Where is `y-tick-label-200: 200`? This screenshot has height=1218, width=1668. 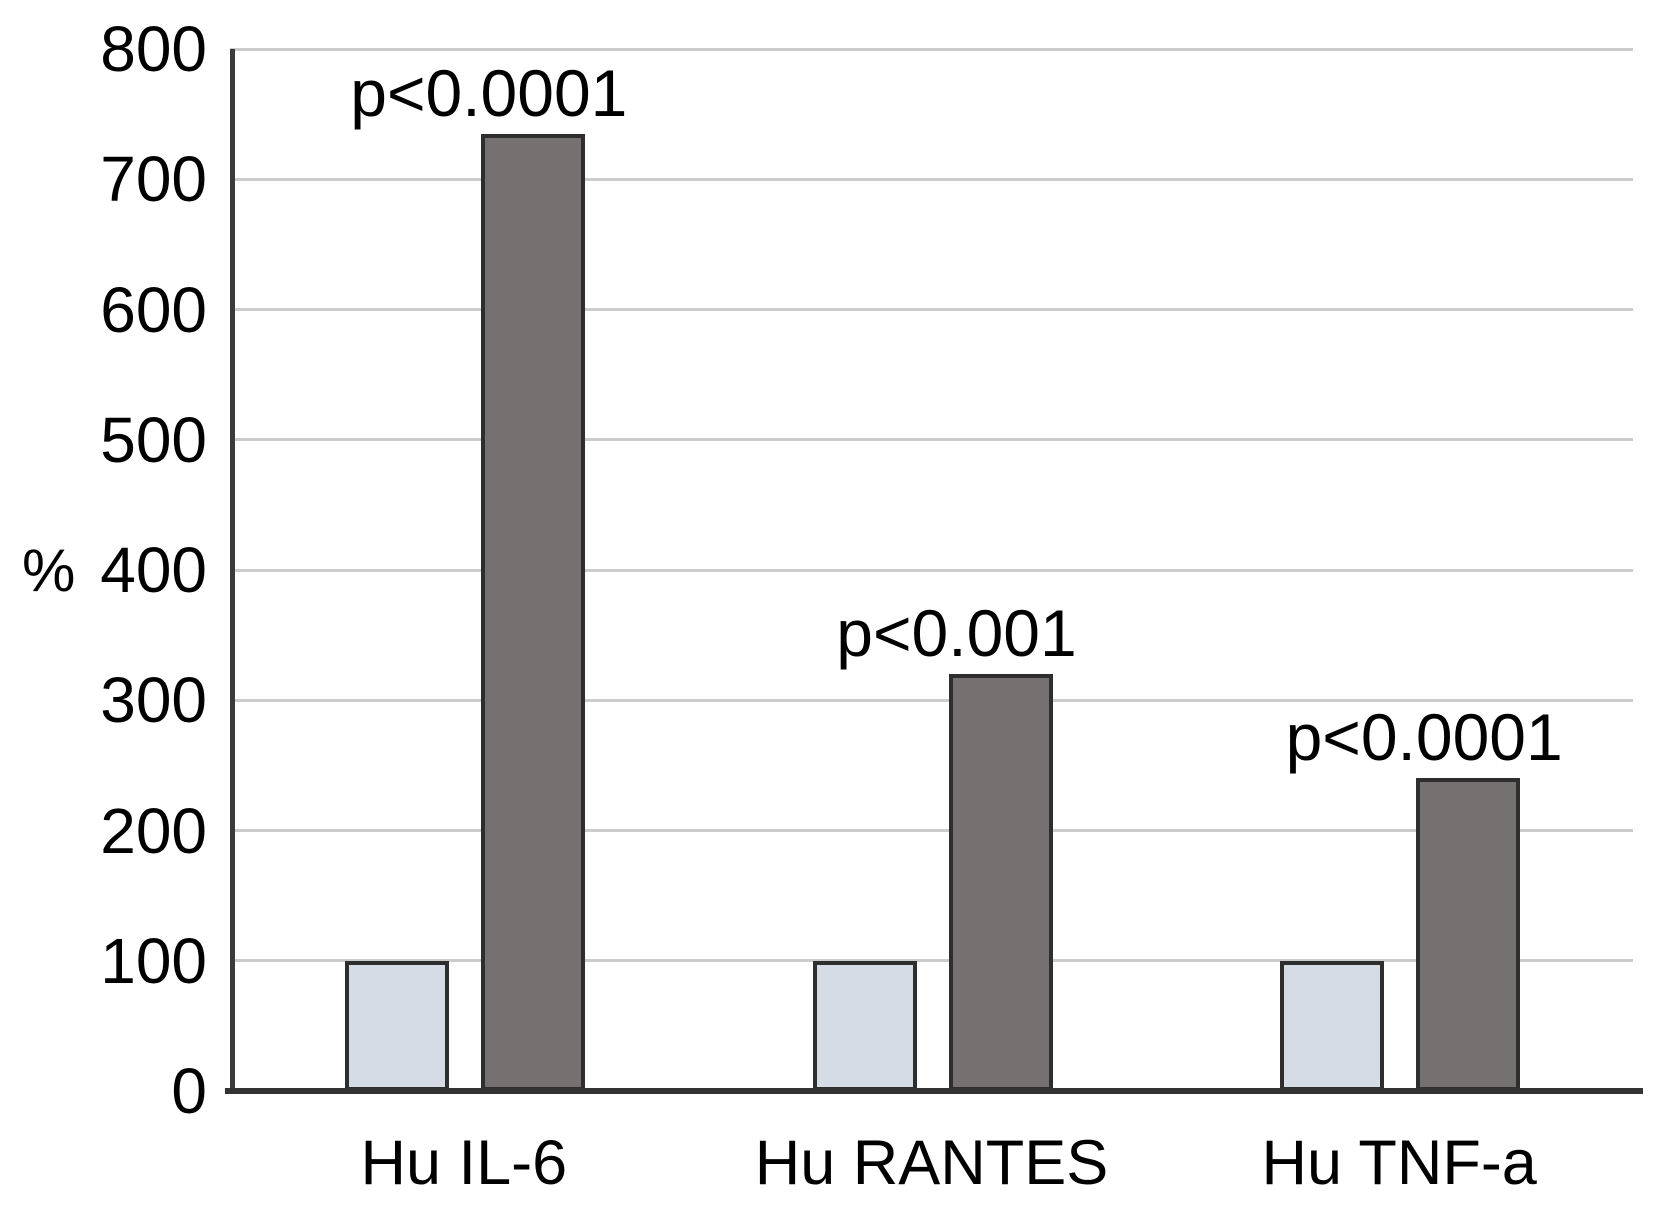 y-tick-label-200: 200 is located at coordinates (153, 830).